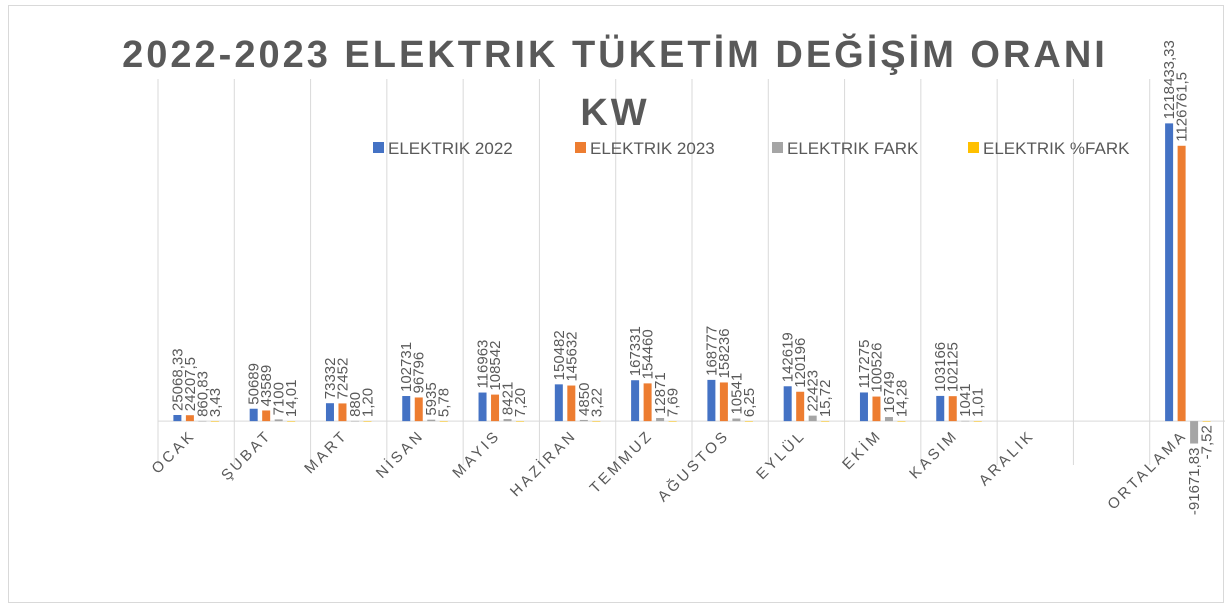 This screenshot has height=604, width=1225. I want to click on data-label: 22423, so click(813, 391).